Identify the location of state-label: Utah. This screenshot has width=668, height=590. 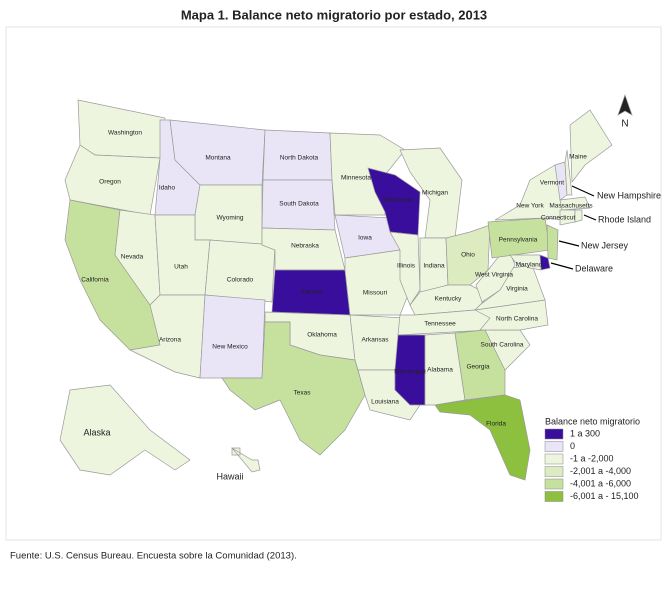
(181, 267).